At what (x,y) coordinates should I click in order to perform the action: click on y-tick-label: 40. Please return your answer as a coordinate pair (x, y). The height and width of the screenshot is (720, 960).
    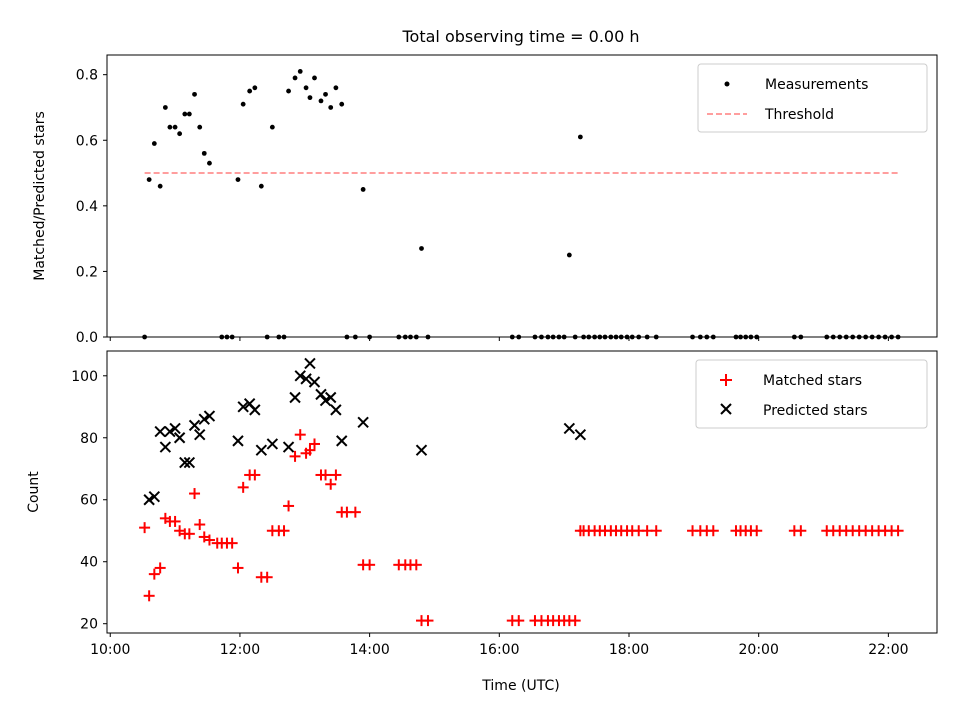
    Looking at the image, I should click on (89, 563).